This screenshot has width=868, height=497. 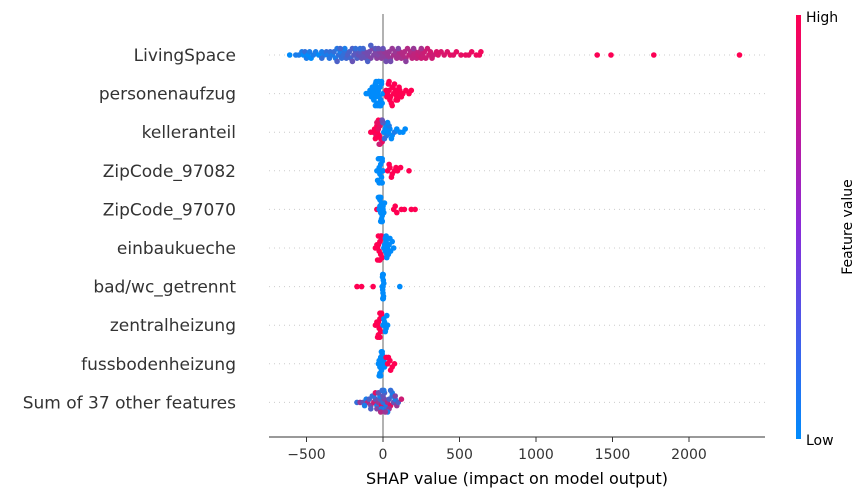 I want to click on x-tick-label: 500, so click(x=459, y=455).